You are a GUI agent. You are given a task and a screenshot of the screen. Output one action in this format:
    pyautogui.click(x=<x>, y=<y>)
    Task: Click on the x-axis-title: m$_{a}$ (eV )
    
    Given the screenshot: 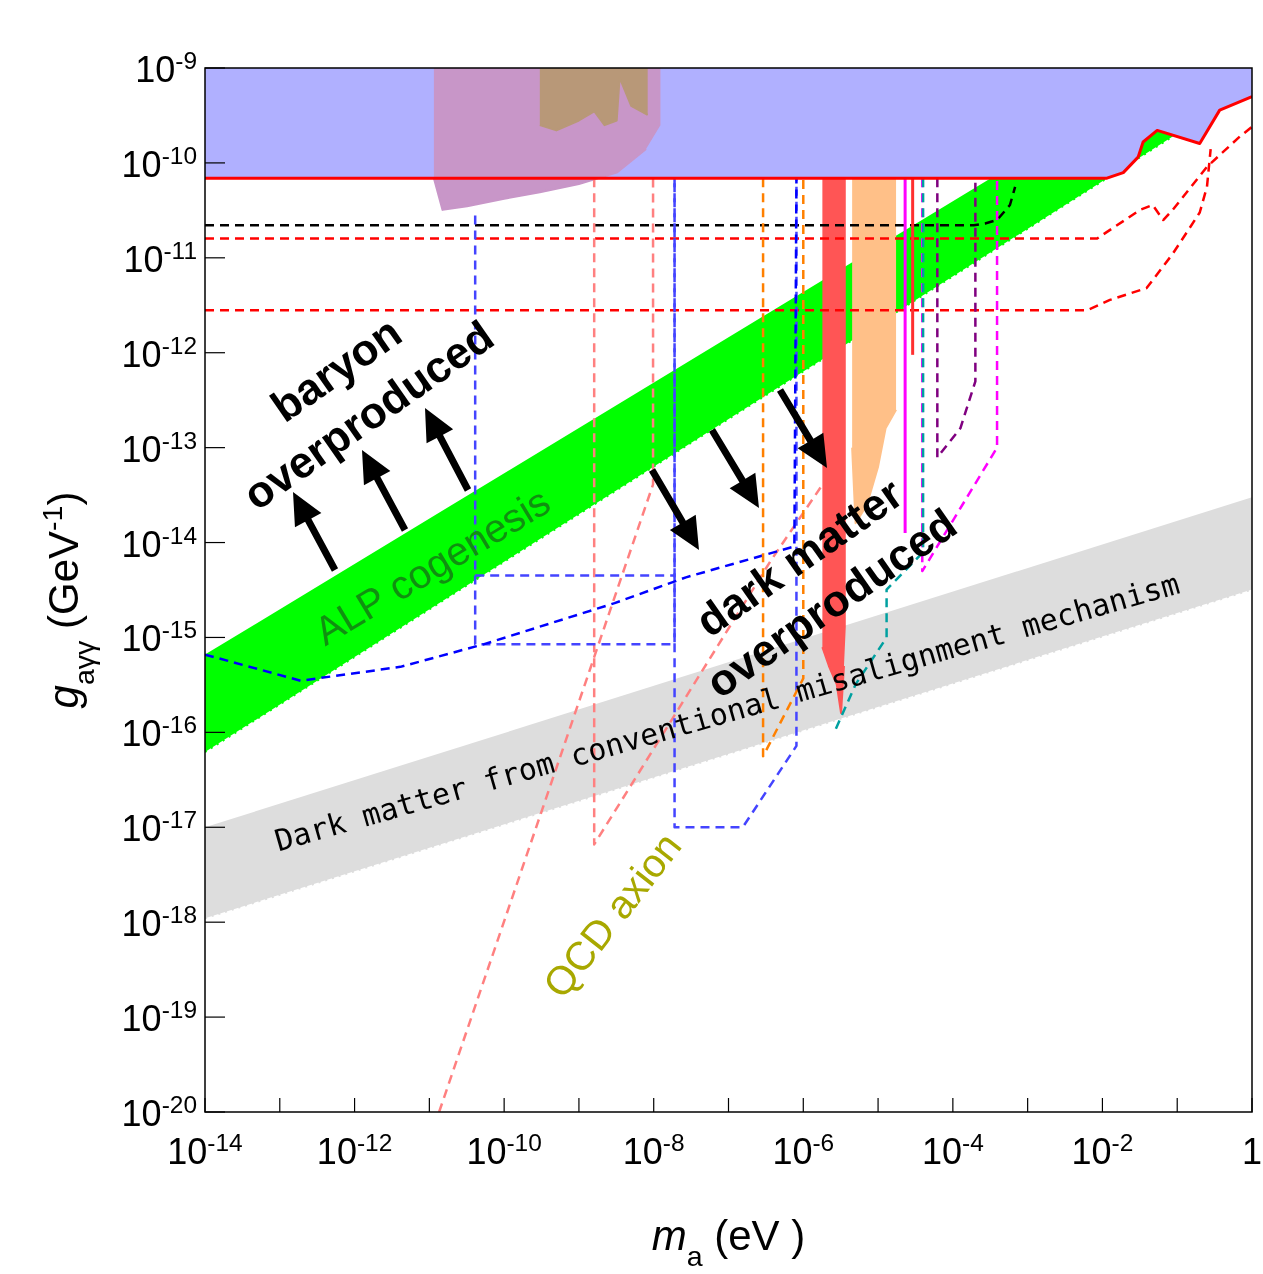 What is the action you would take?
    pyautogui.click(x=728, y=1242)
    